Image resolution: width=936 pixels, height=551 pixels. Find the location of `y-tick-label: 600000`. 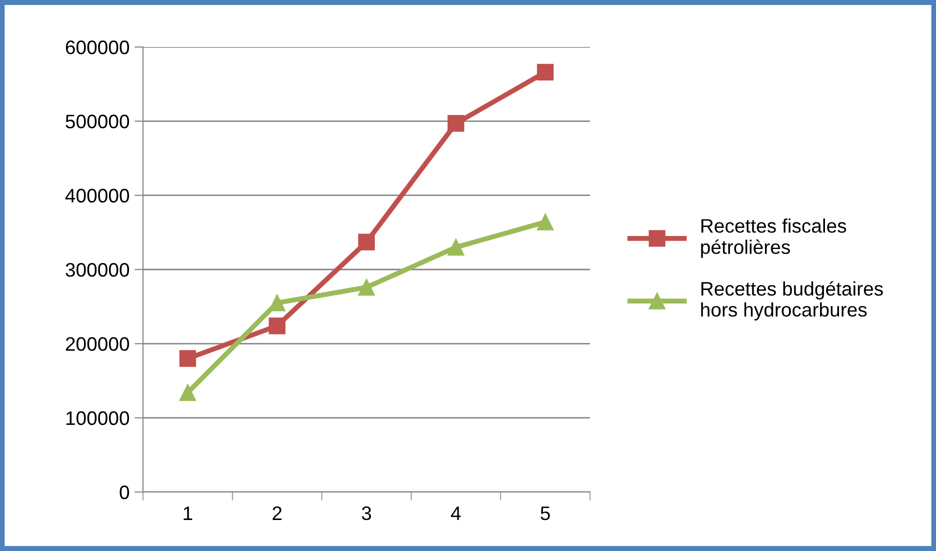

y-tick-label: 600000 is located at coordinates (98, 47).